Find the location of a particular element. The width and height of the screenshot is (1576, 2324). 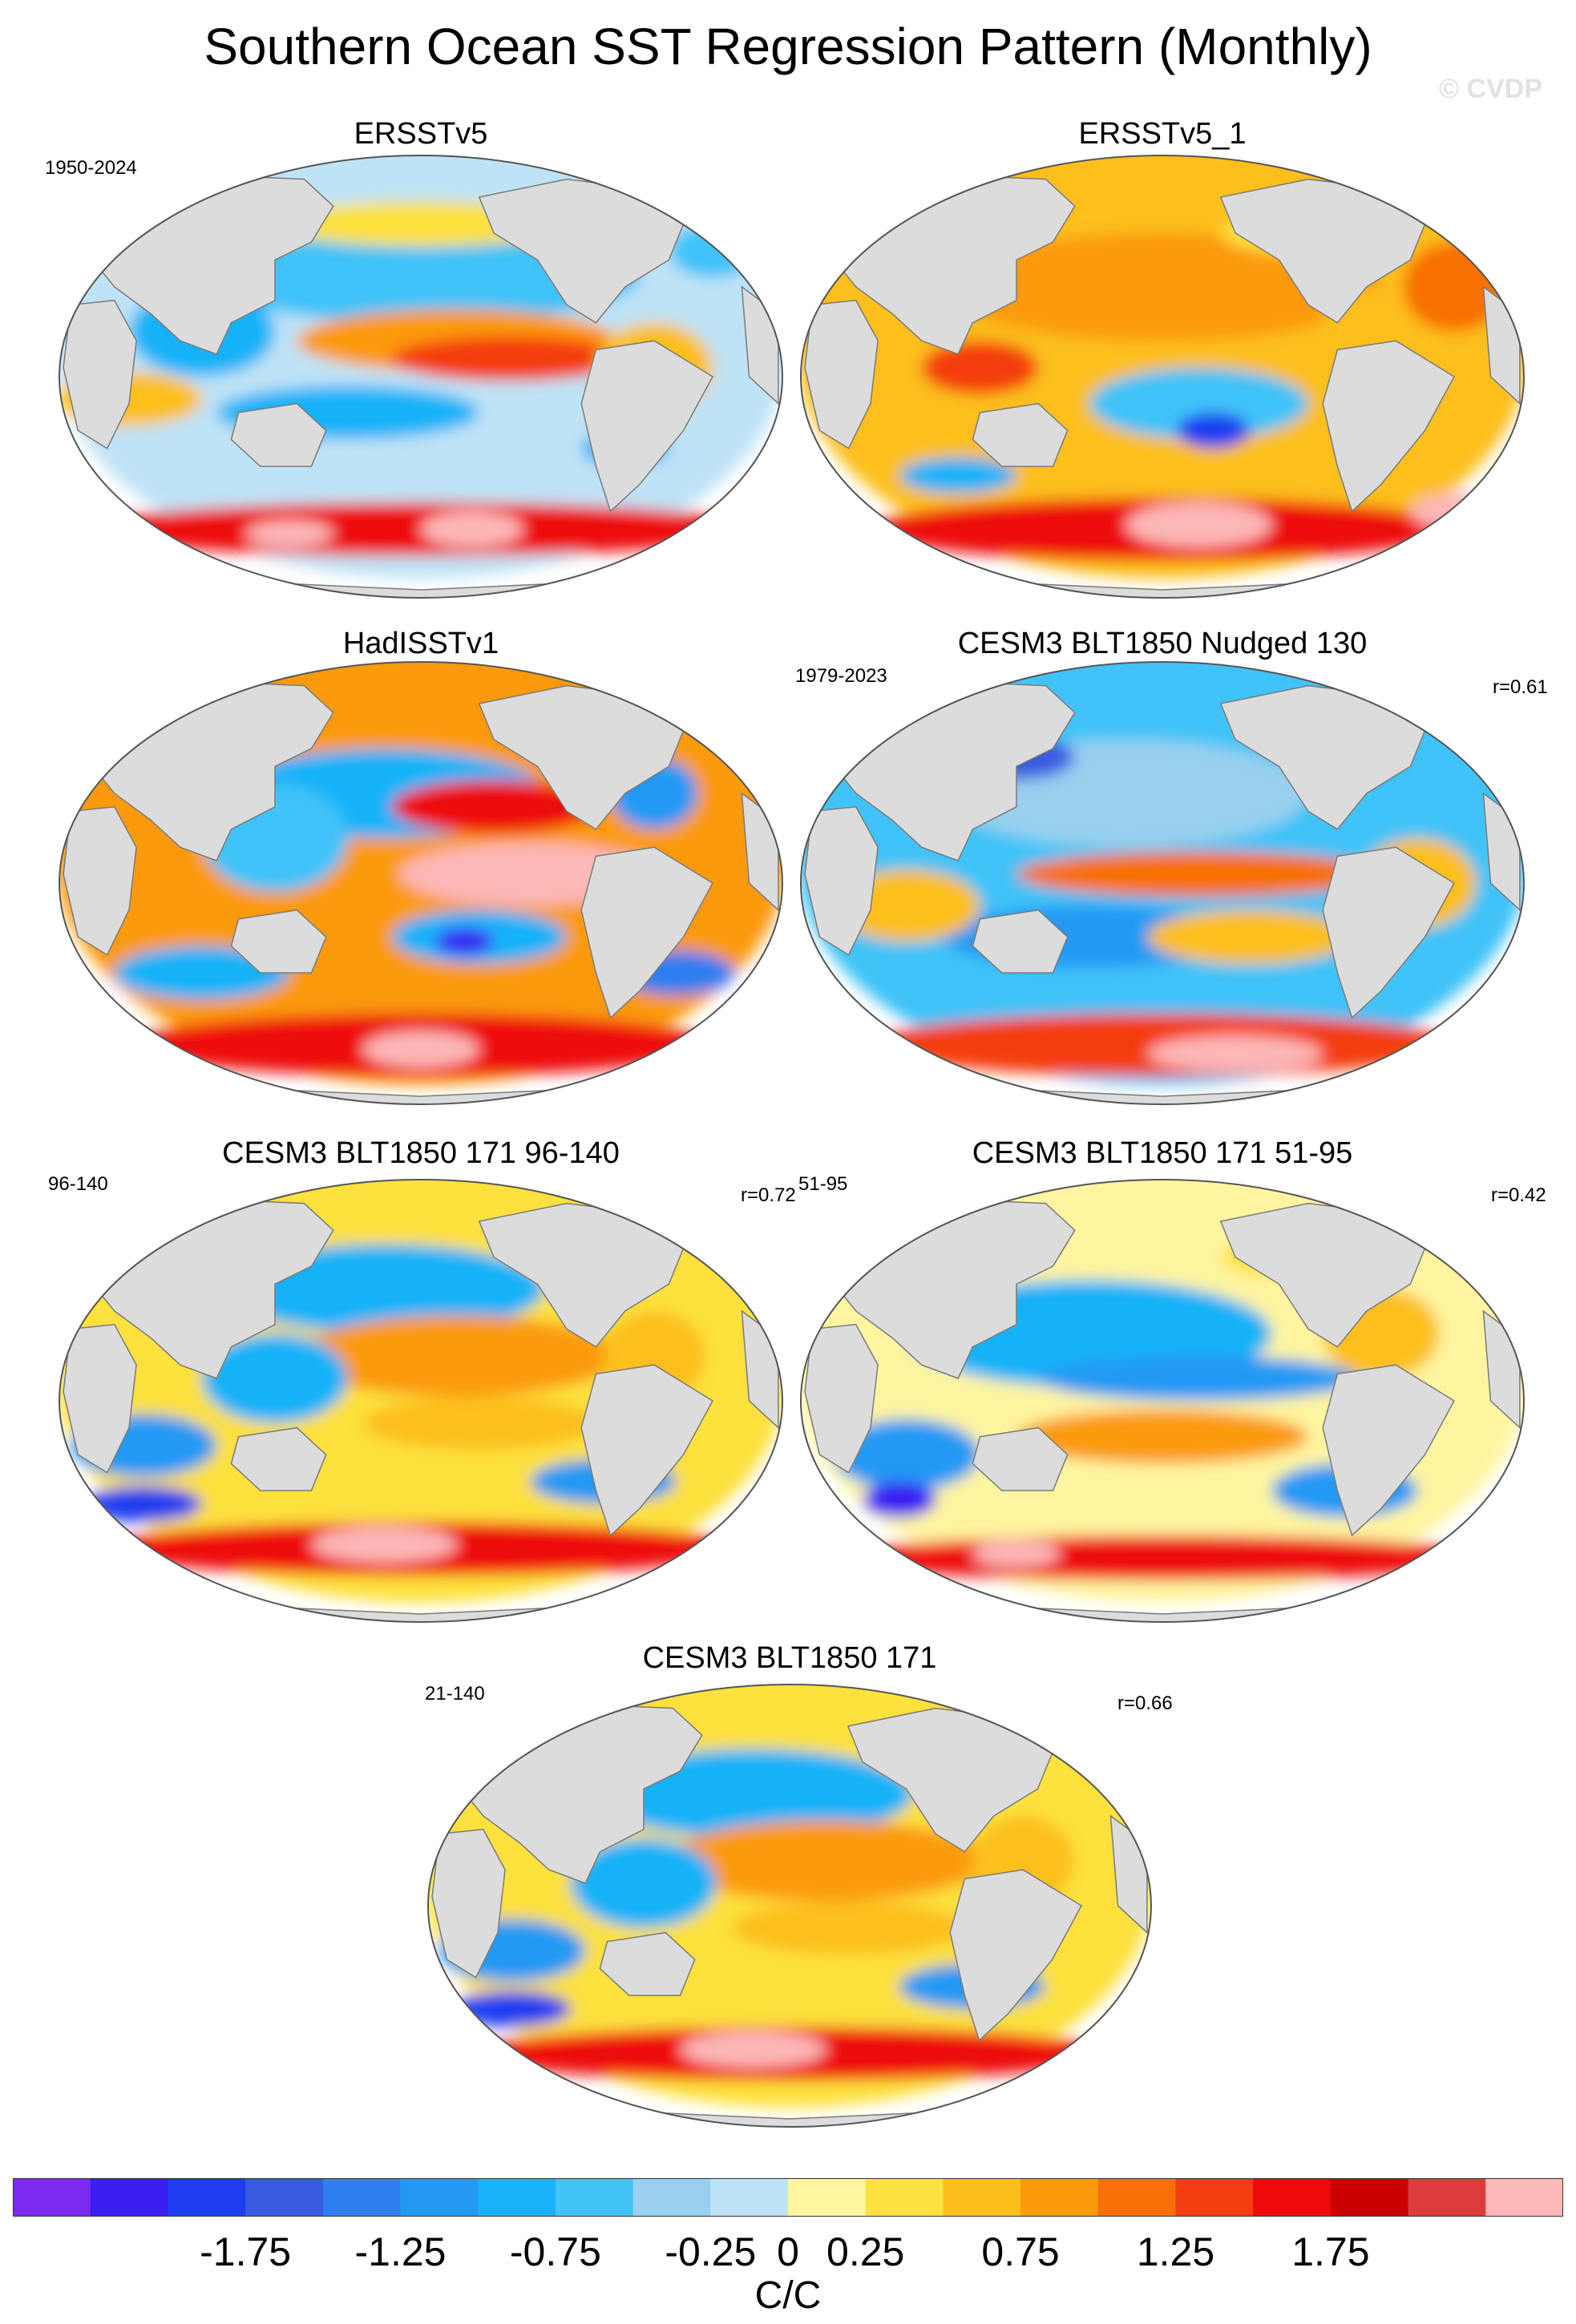

panel-title-blt-51-95: CESM3 BLT1850 171 51-95 is located at coordinates (1162, 1153).